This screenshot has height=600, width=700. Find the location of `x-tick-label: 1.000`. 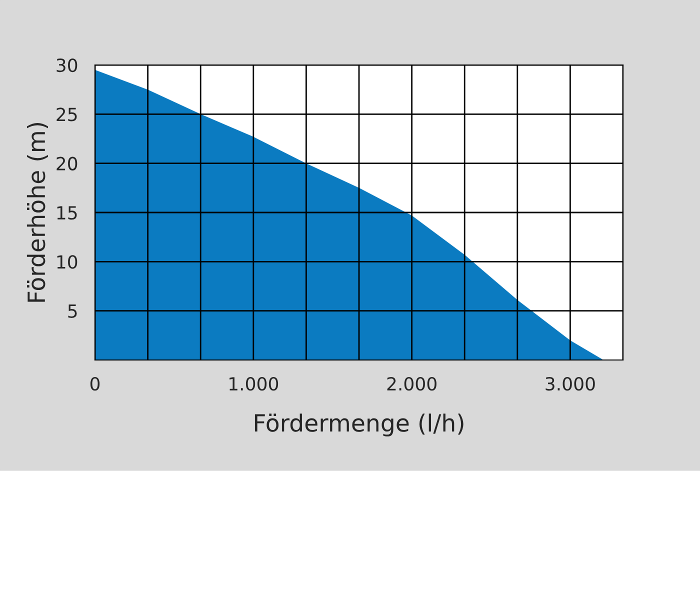

x-tick-label: 1.000 is located at coordinates (254, 383).